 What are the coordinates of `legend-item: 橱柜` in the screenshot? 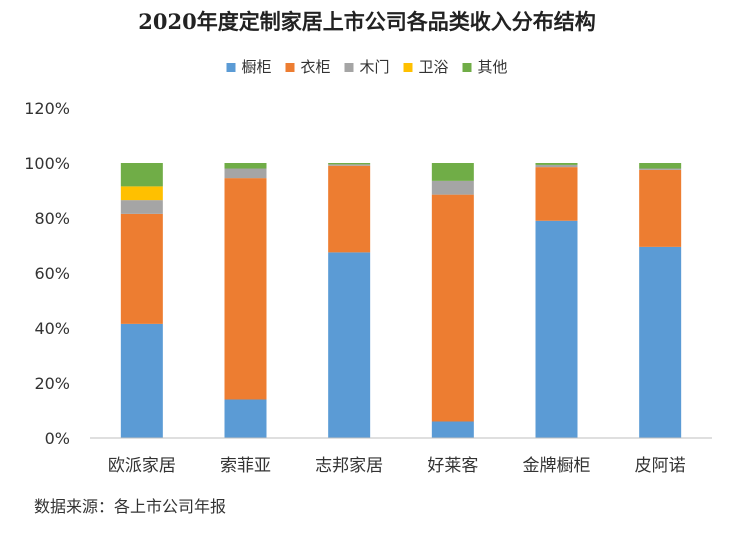 It's located at (249, 67).